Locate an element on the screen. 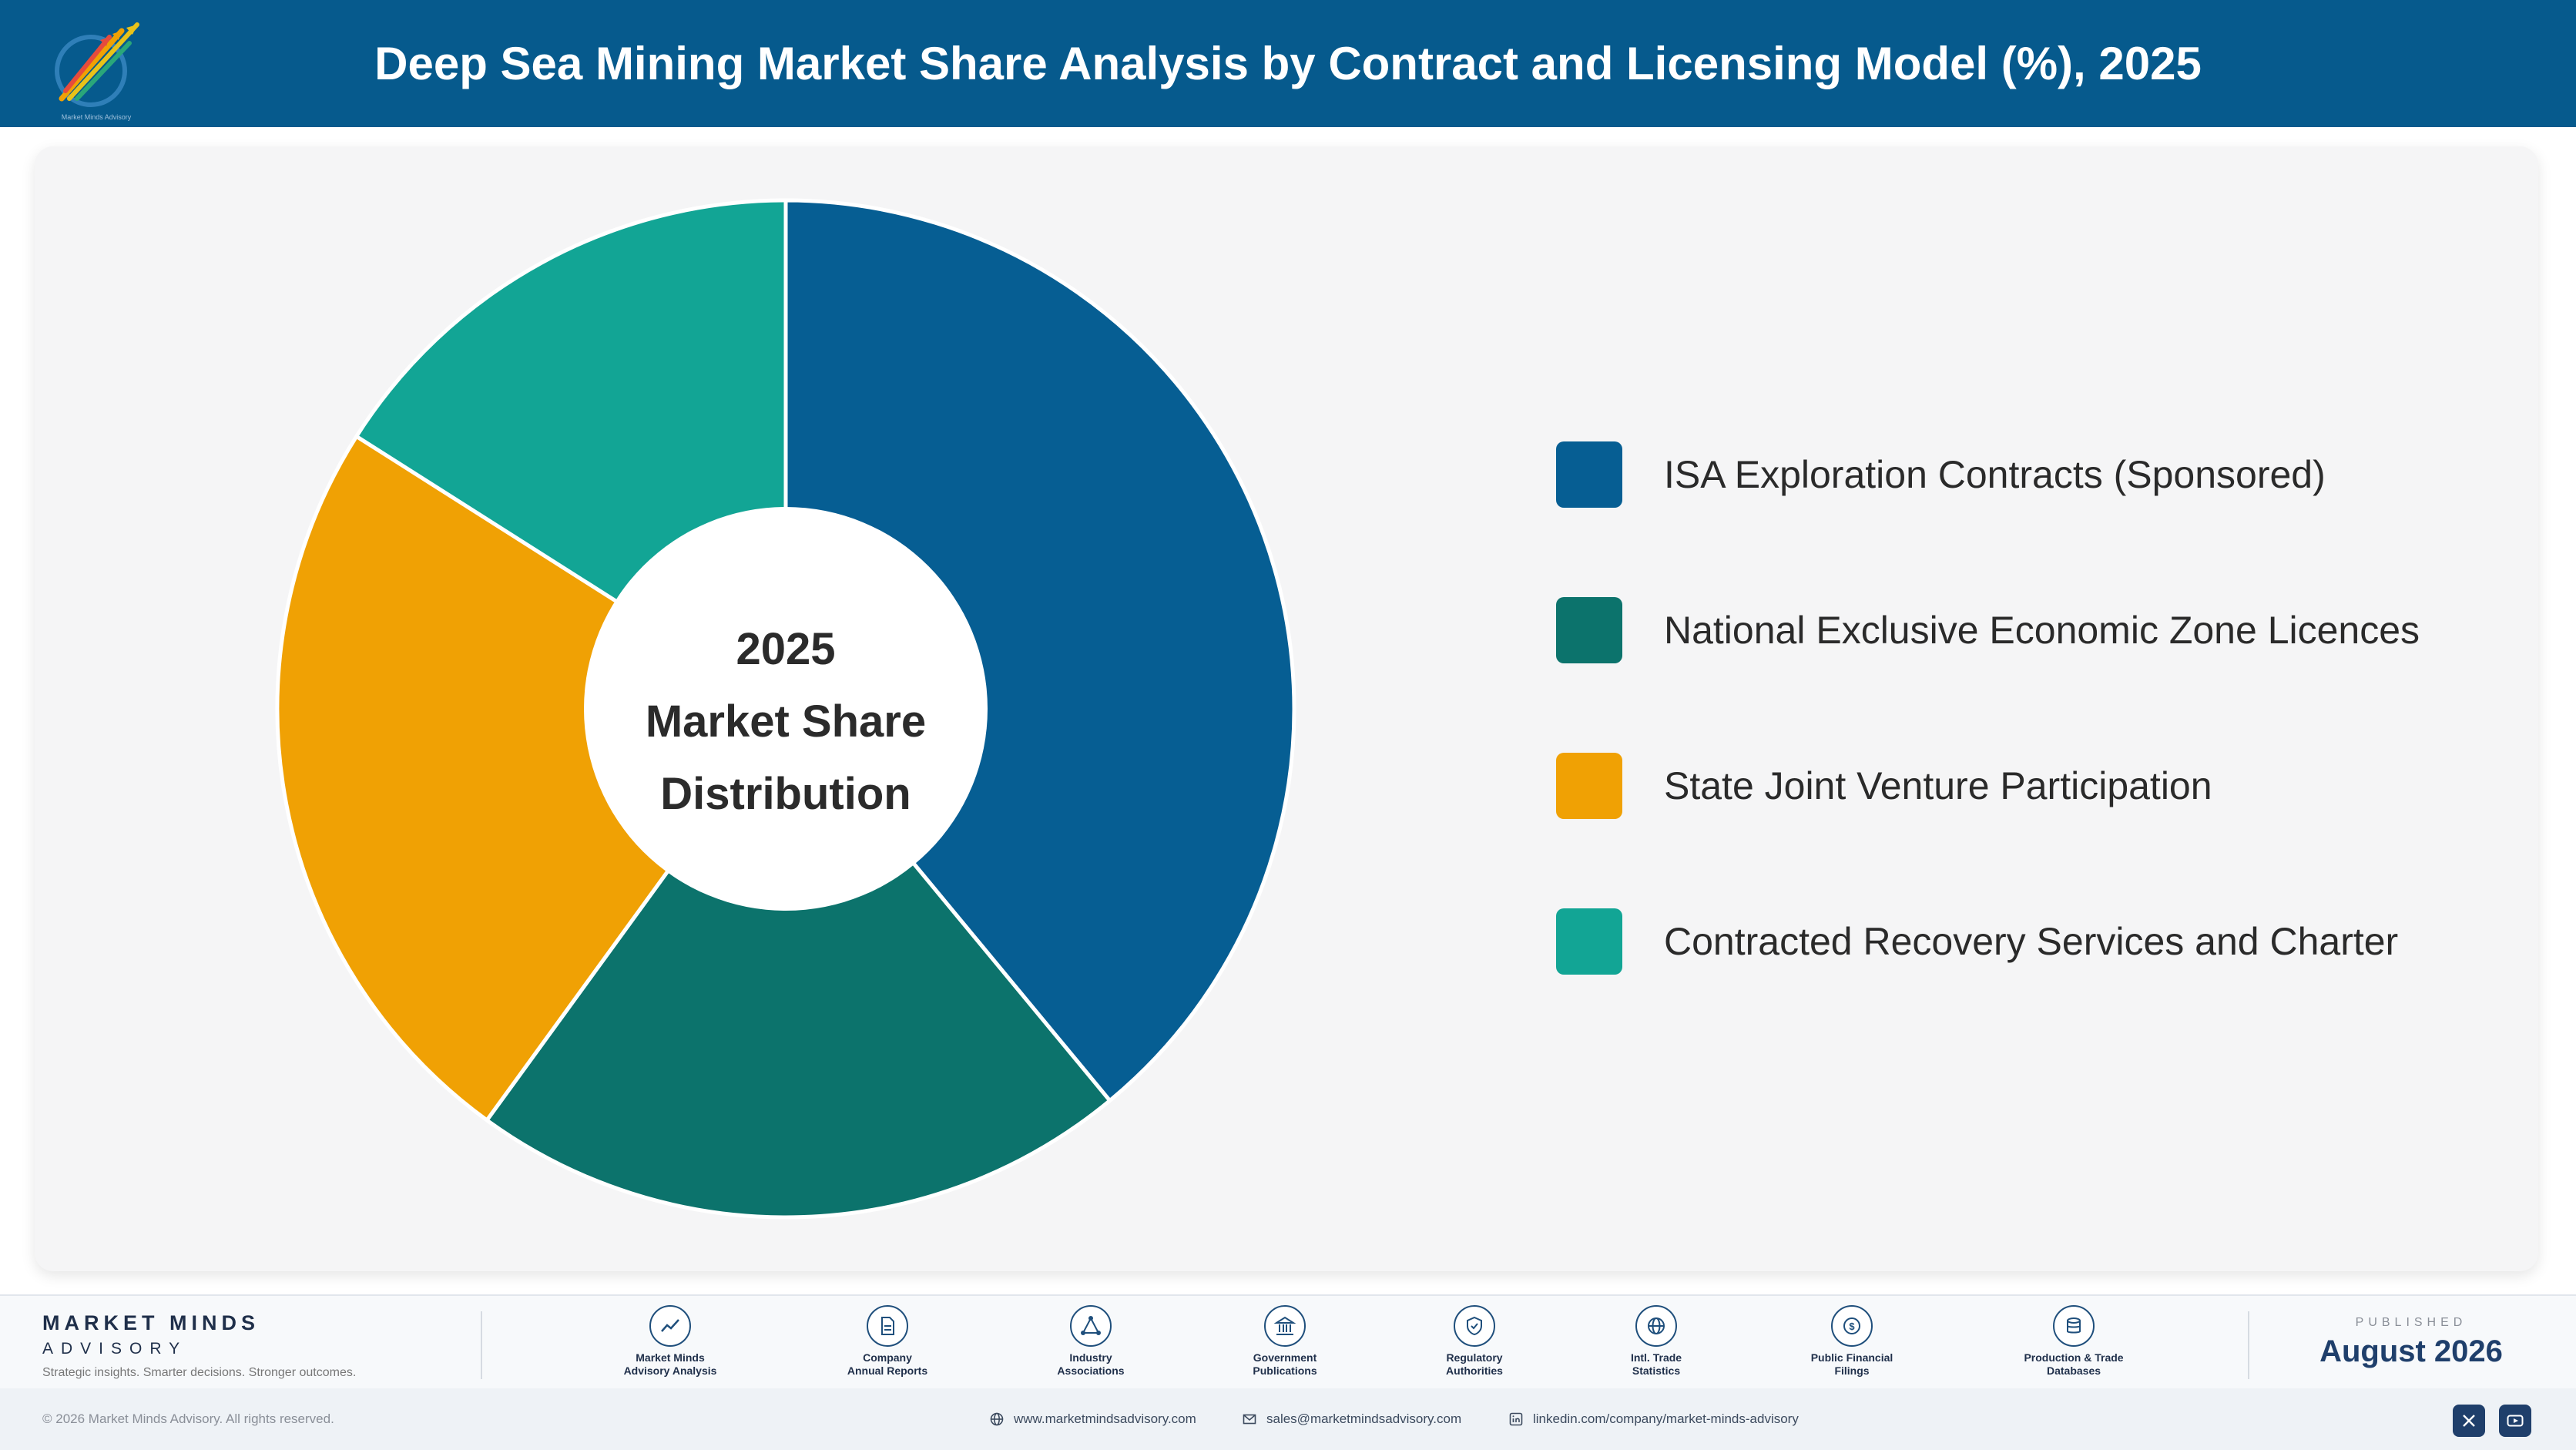 The height and width of the screenshot is (1450, 2576). legend-item: ISA Exploration Contracts (Sponsored) is located at coordinates (1941, 475).